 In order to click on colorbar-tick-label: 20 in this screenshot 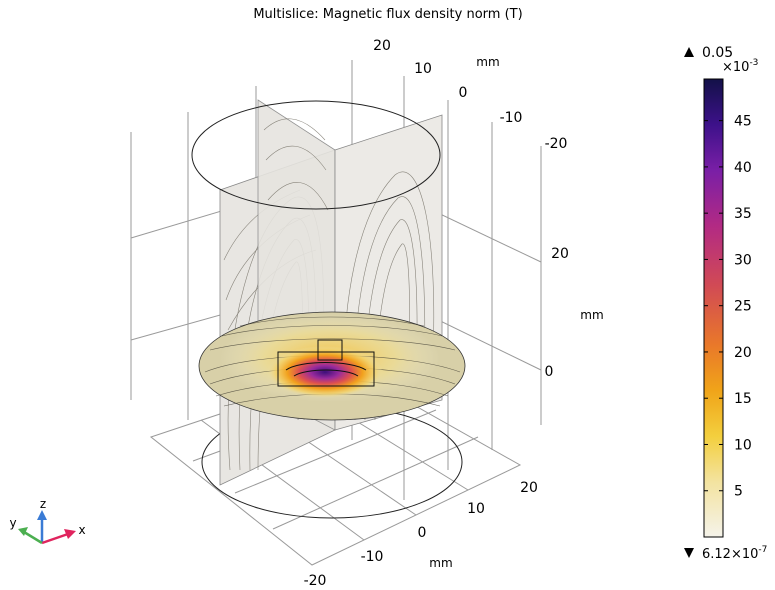, I will do `click(743, 353)`.